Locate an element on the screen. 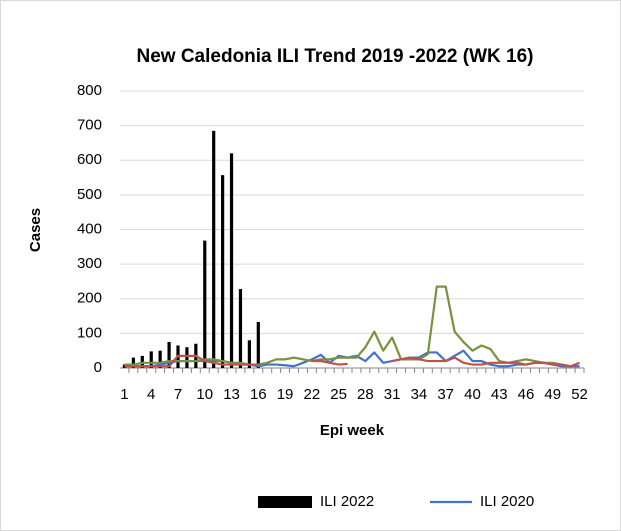 The image size is (621, 531). legend-swatch is located at coordinates (285, 502).